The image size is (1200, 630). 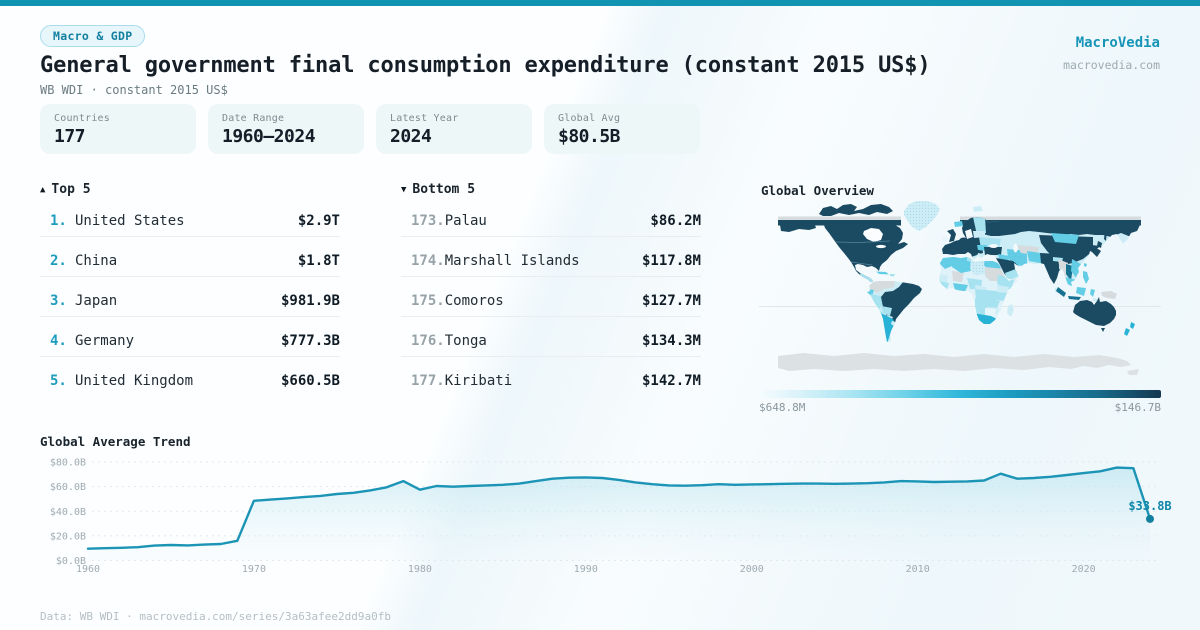 What do you see at coordinates (980, 256) in the screenshot?
I see `map-greece` at bounding box center [980, 256].